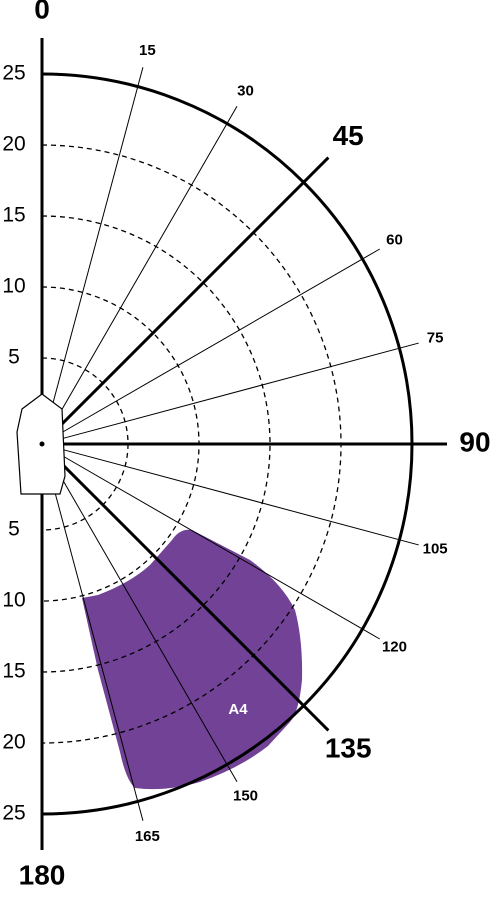 This screenshot has width=495, height=900. I want to click on ring, so click(85, 444).